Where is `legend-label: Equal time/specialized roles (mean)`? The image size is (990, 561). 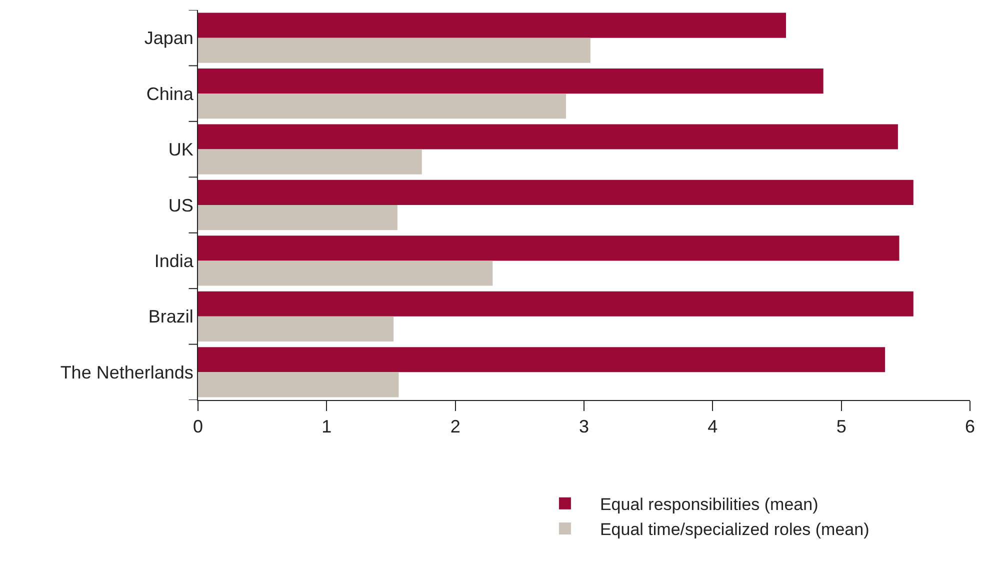 legend-label: Equal time/specialized roles (mean) is located at coordinates (735, 530).